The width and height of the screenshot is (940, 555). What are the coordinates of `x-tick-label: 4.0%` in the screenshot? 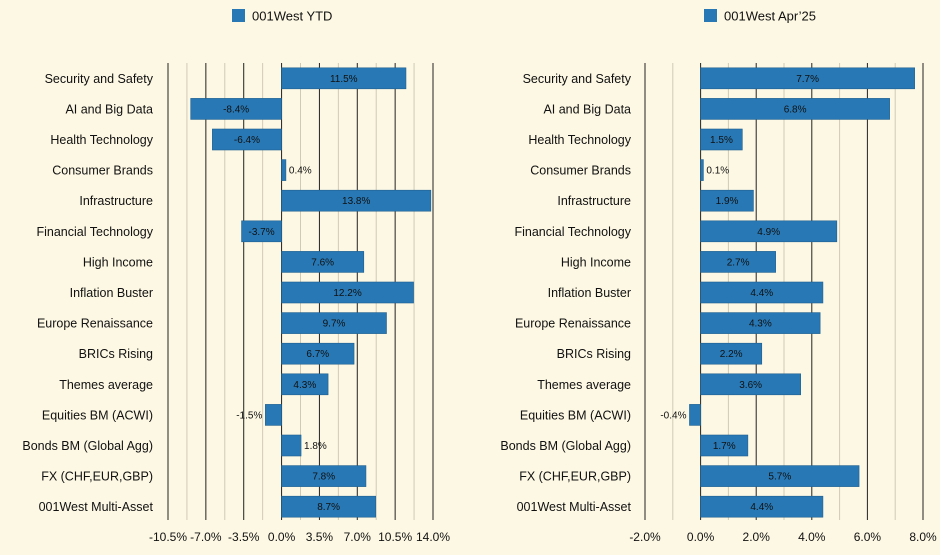 It's located at (812, 537).